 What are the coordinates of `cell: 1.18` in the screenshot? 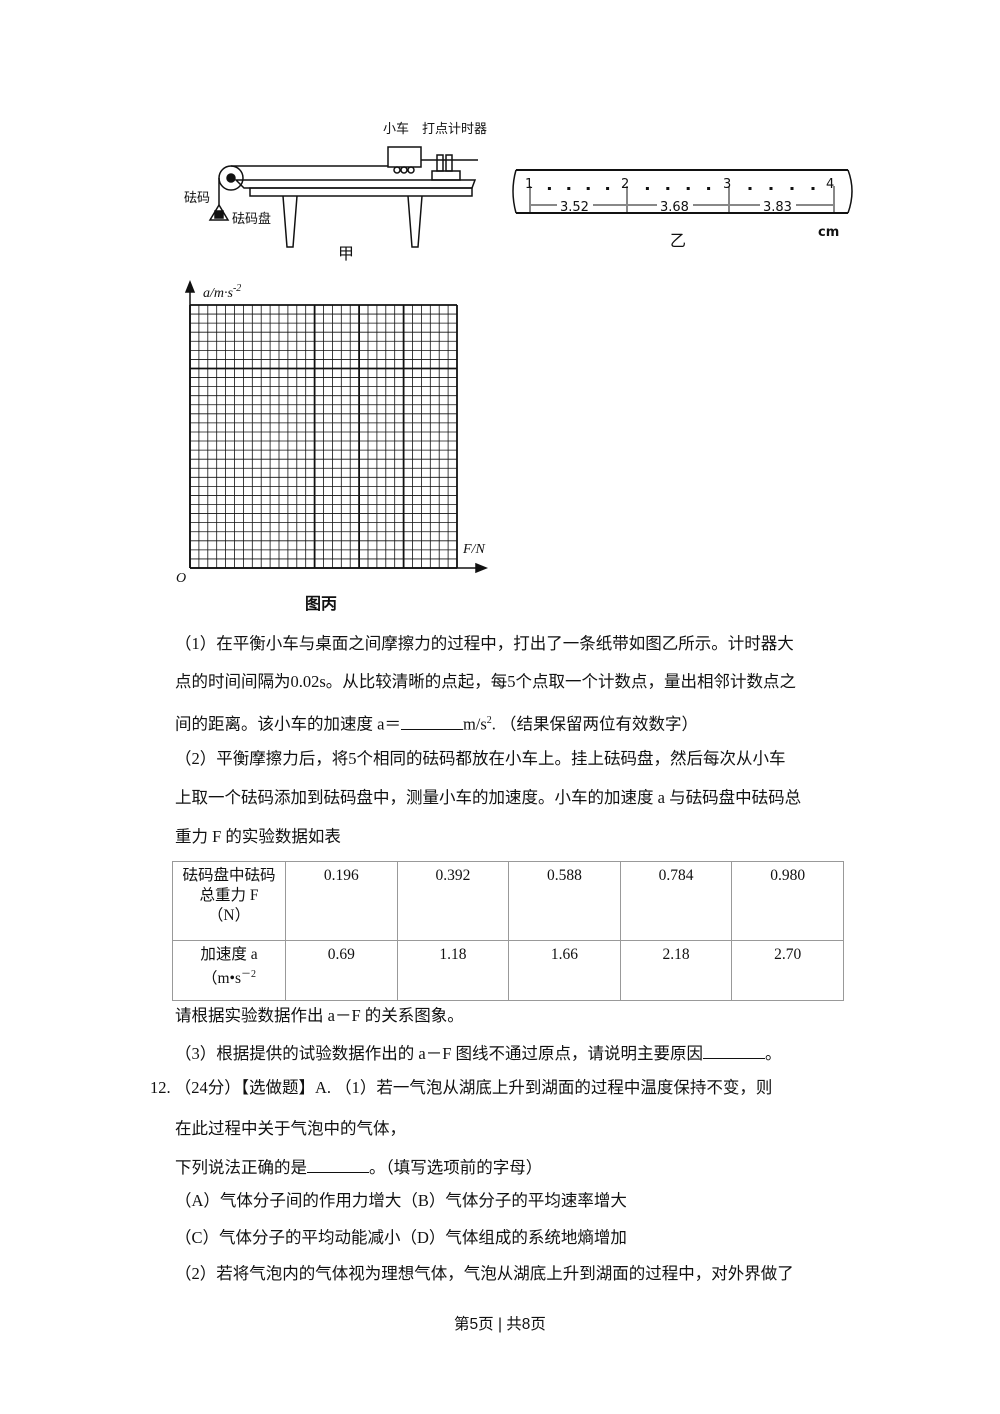 It's located at (453, 970).